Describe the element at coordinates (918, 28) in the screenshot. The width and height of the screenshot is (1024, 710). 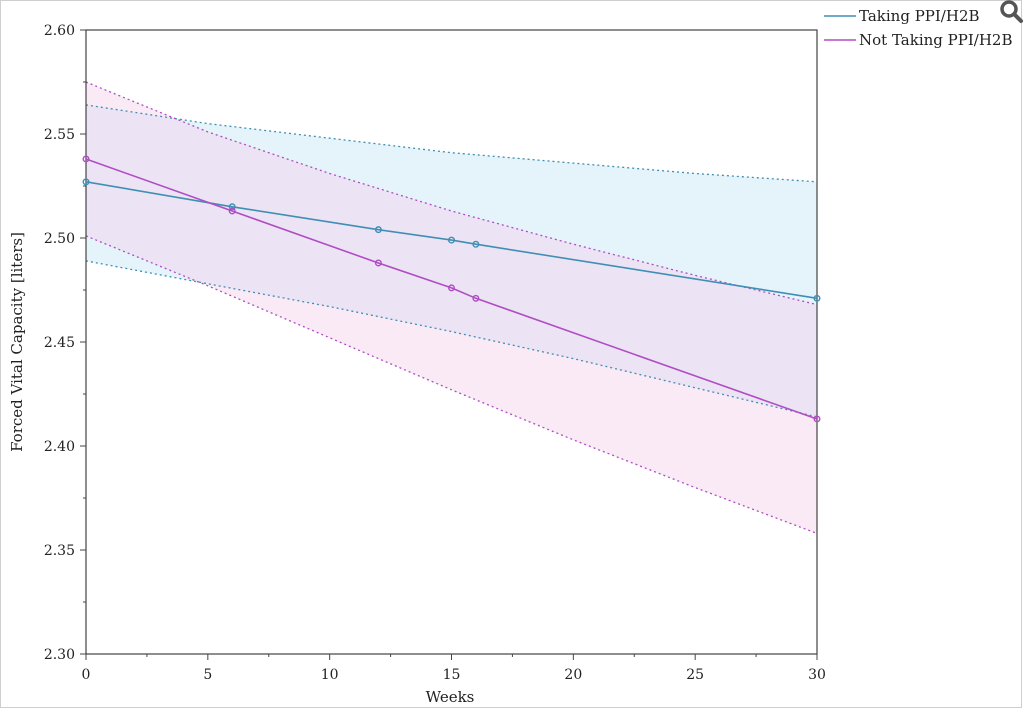
I see `legend: Taking PPI/H2B Not Taking PPI/H2B` at that location.